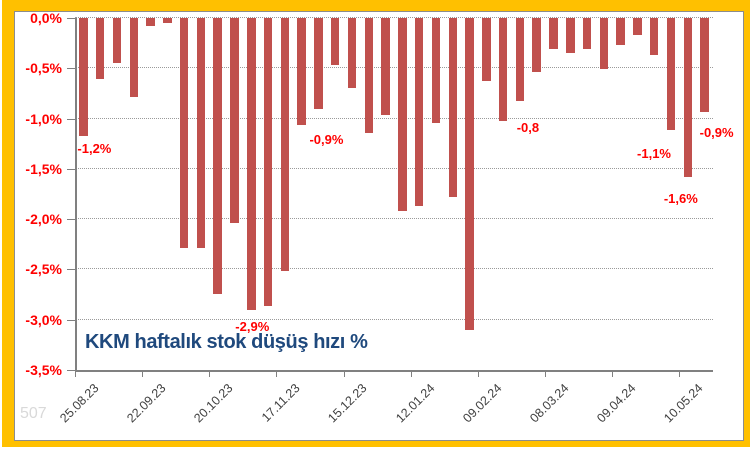  What do you see at coordinates (43, 118) in the screenshot?
I see `y-axis-label: -1,0%` at bounding box center [43, 118].